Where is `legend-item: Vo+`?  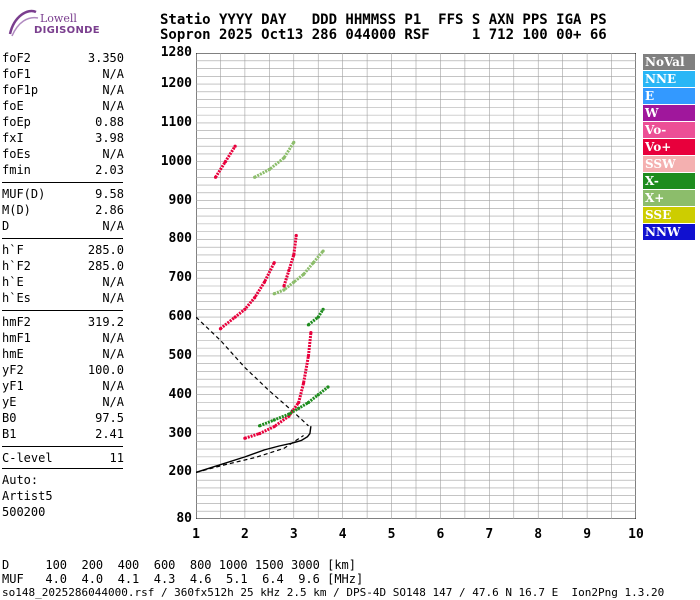
legend-item: Vo+ is located at coordinates (669, 147).